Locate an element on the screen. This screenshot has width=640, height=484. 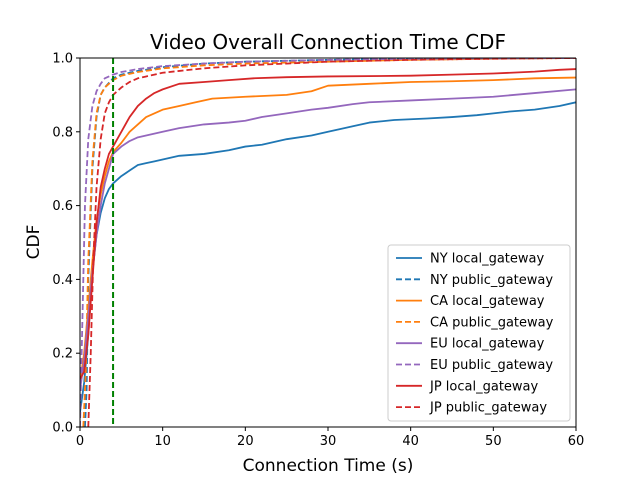
legend-label-1: NY public_gateway is located at coordinates (491, 280).